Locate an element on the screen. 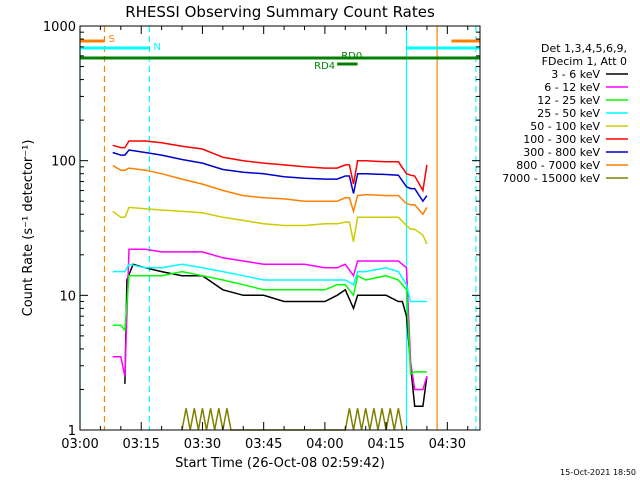 The image size is (640, 480). x-tick-label: 04:15 is located at coordinates (385, 444).